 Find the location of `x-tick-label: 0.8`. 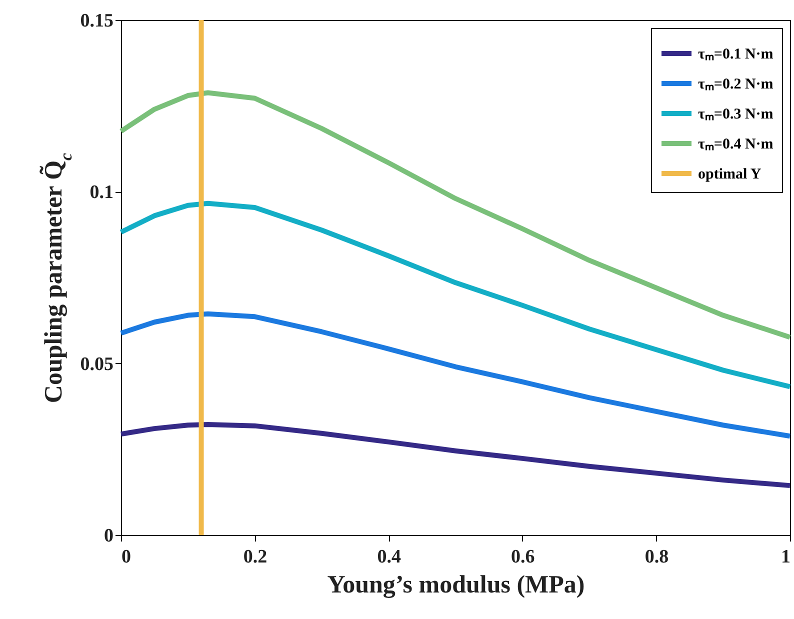

x-tick-label: 0.8 is located at coordinates (656, 557).